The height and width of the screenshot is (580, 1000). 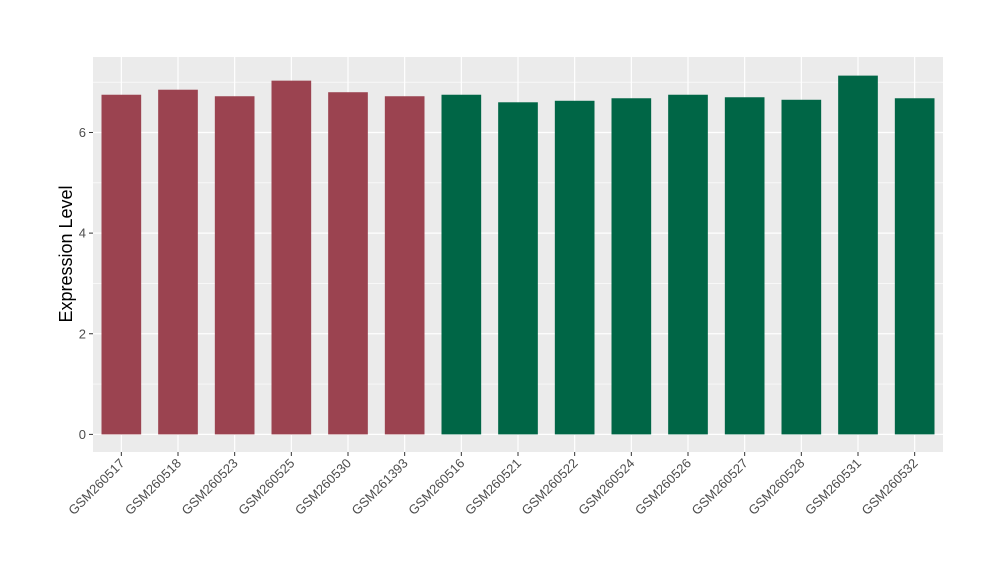 I want to click on y-axis-title: Expression Level, so click(x=66, y=253).